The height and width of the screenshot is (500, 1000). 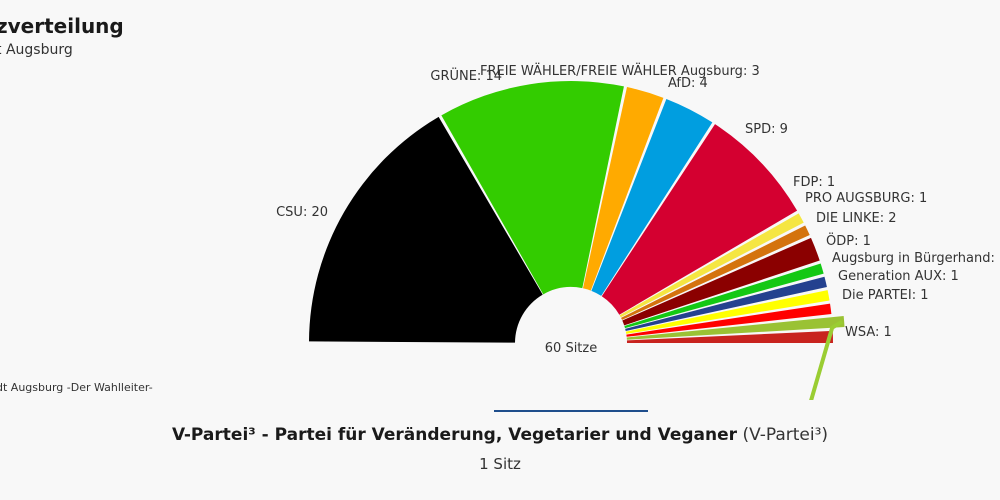 What do you see at coordinates (571, 348) in the screenshot?
I see `total-seats-label: 60 Sitze` at bounding box center [571, 348].